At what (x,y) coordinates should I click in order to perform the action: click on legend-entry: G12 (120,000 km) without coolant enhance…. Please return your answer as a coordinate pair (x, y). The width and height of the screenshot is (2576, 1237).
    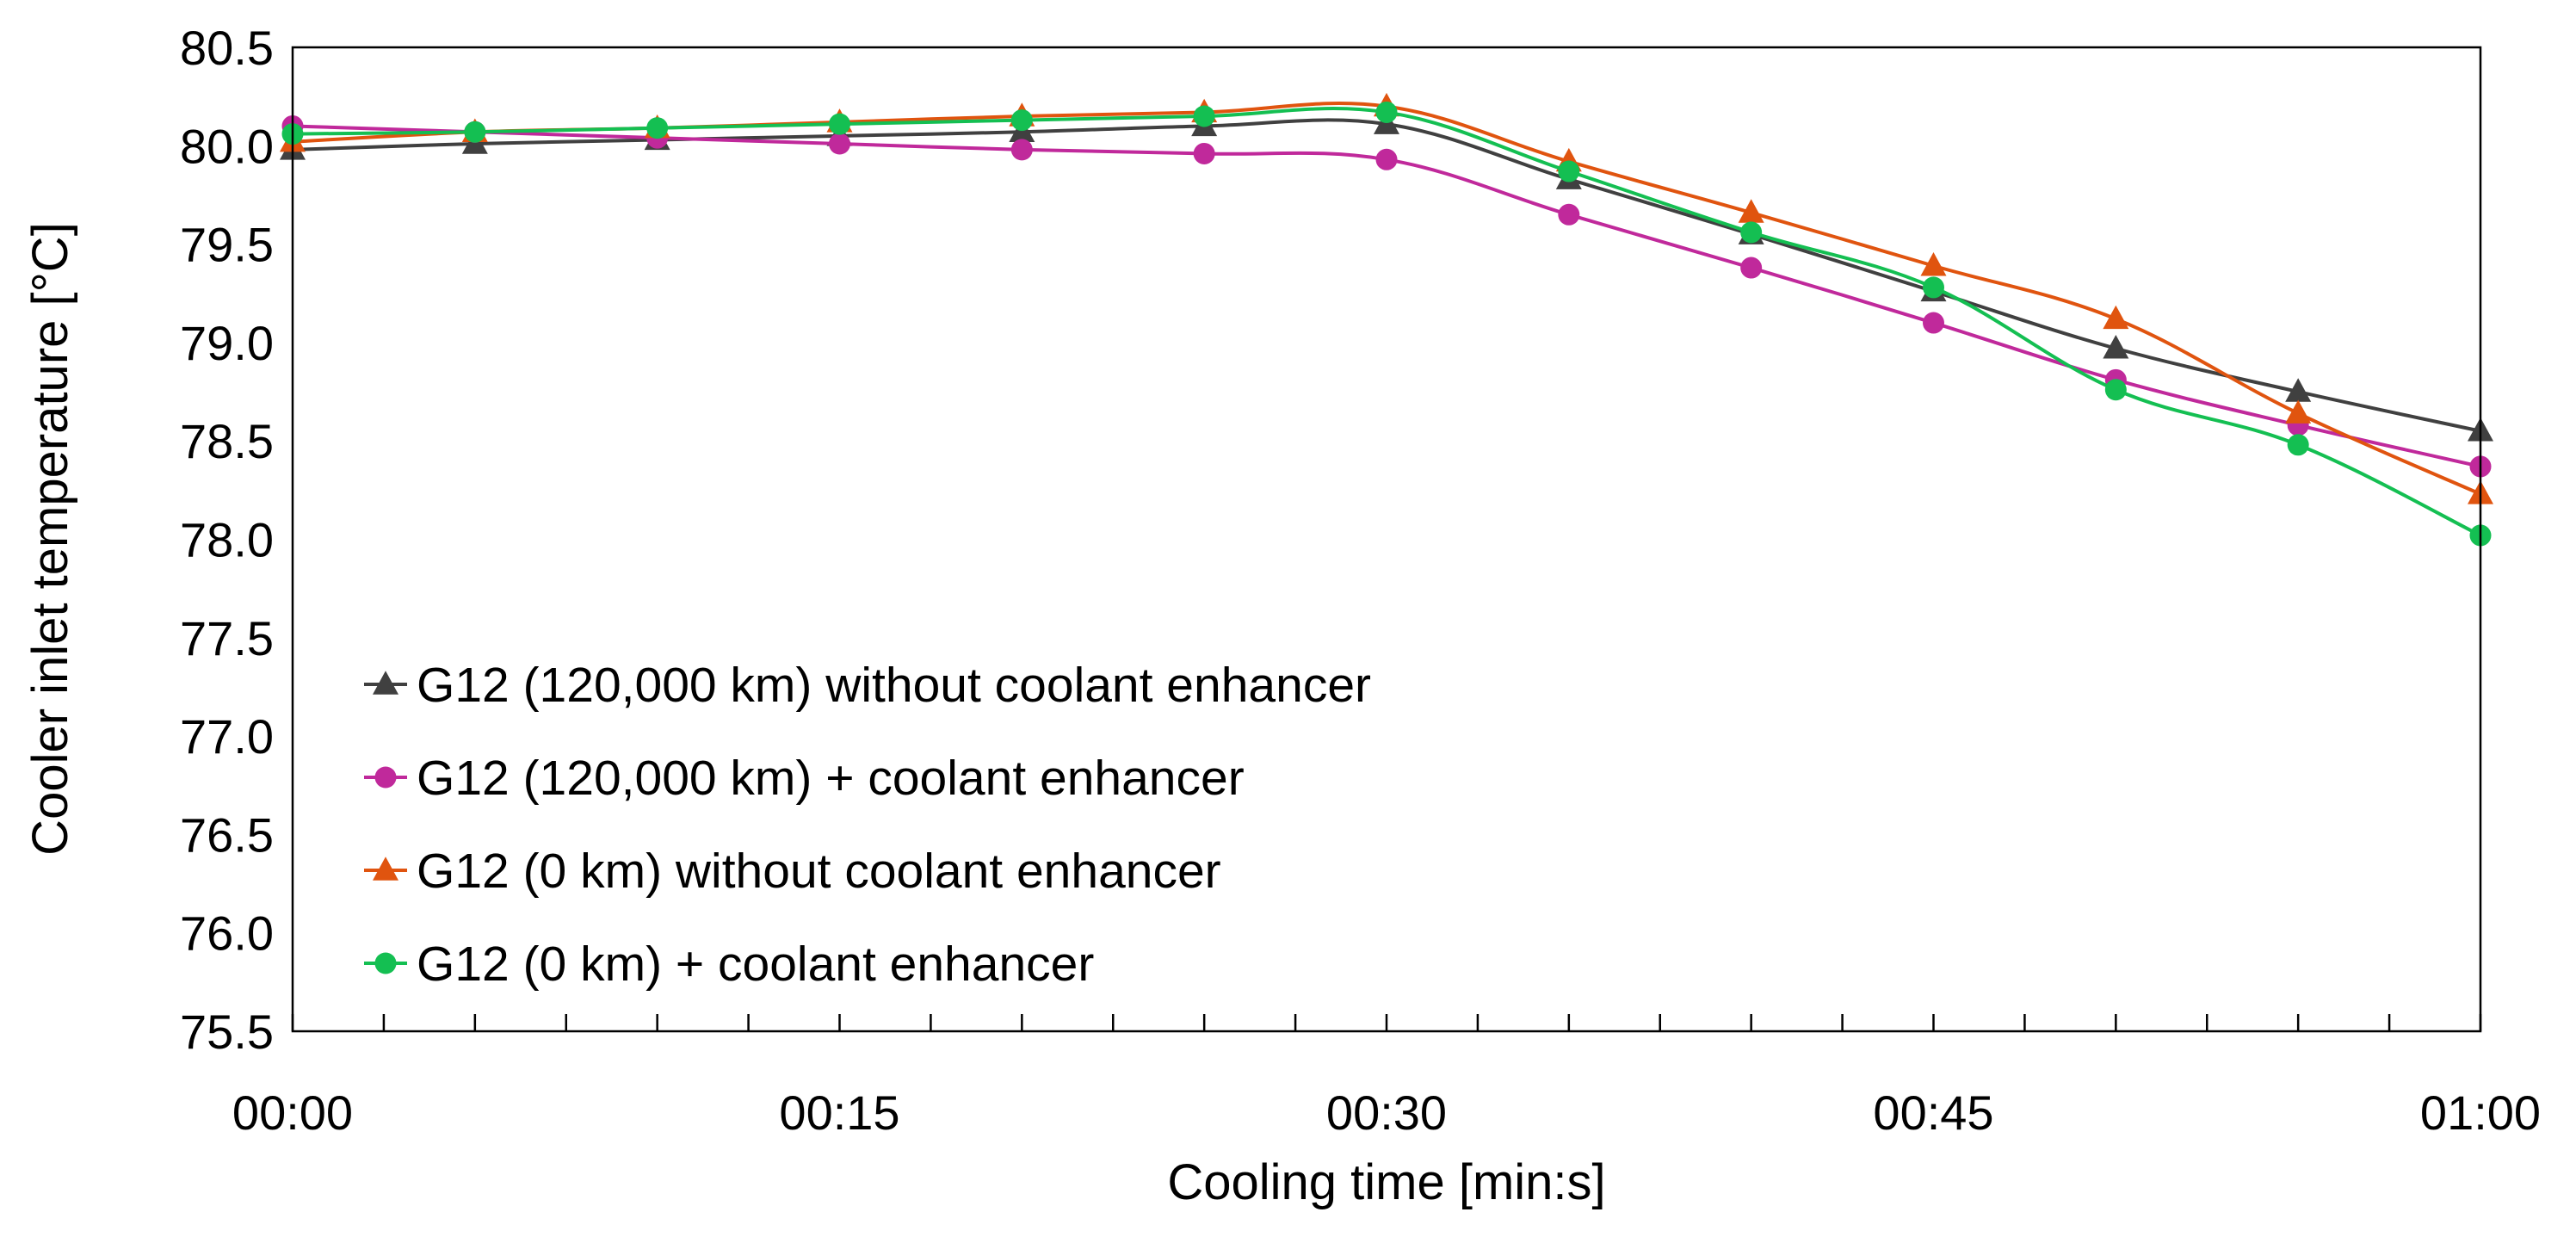
    Looking at the image, I should click on (867, 685).